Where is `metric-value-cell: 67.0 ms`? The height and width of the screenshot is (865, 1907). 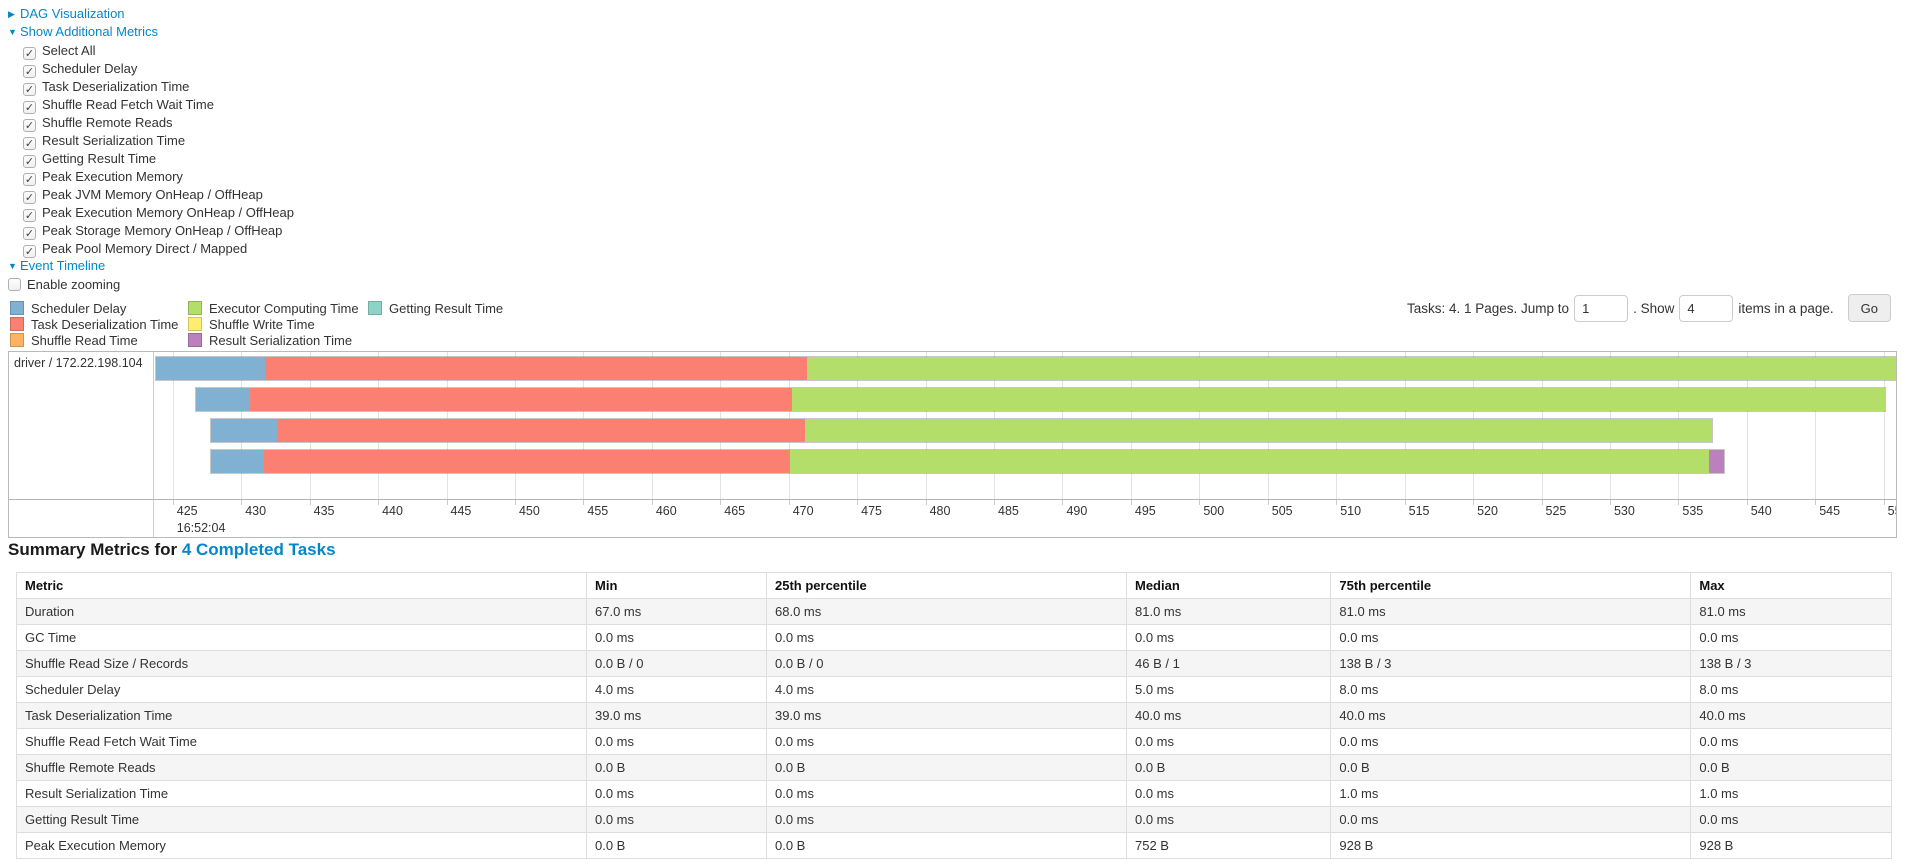
metric-value-cell: 67.0 ms is located at coordinates (676, 611).